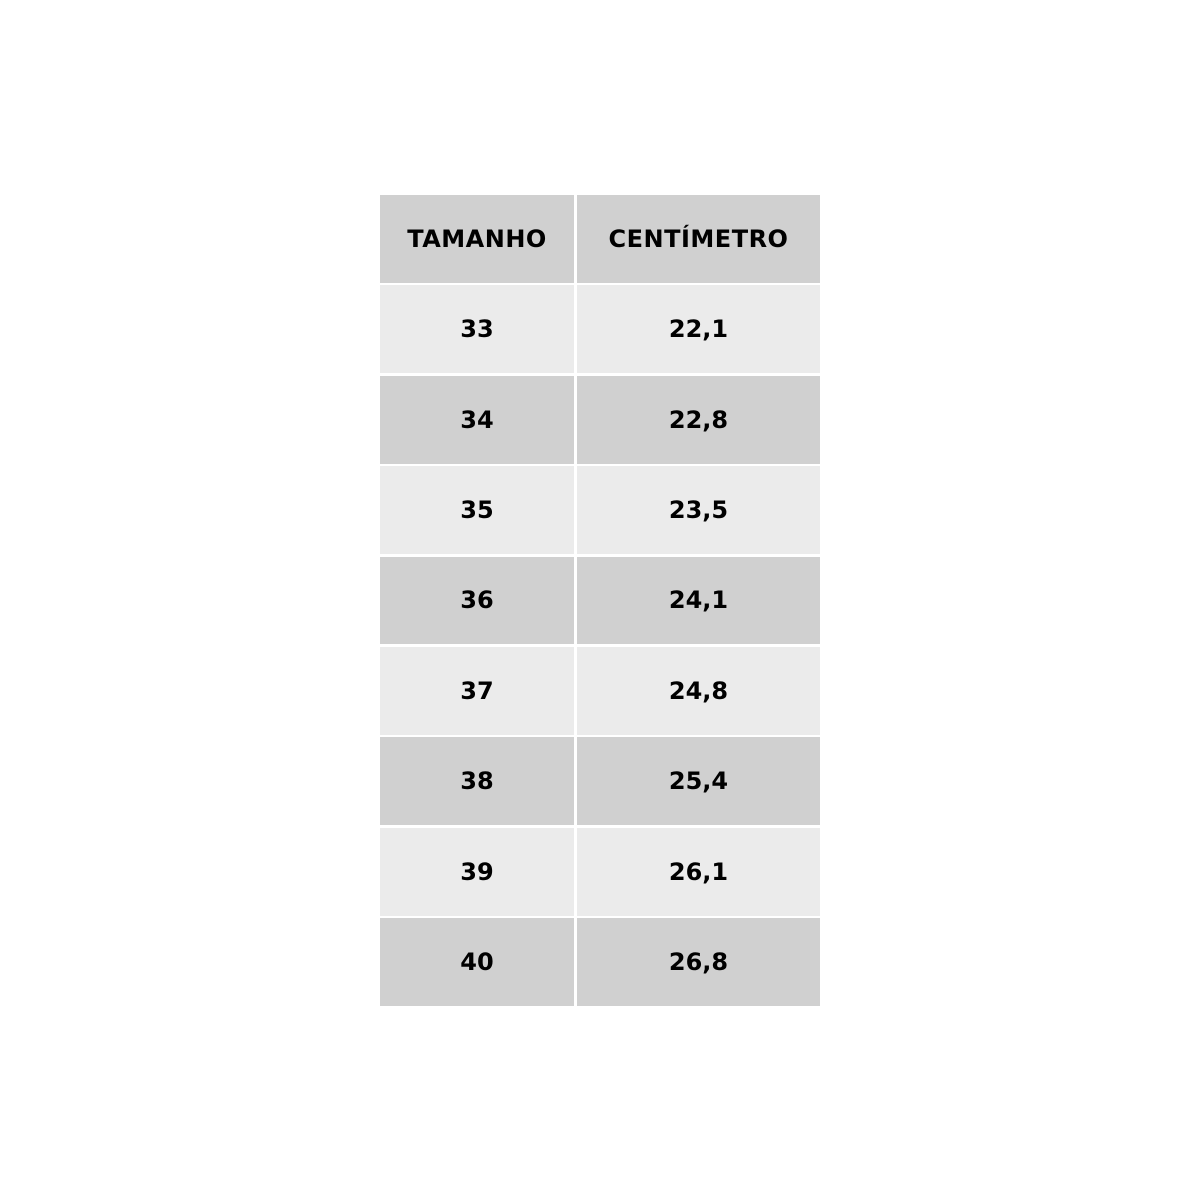 The width and height of the screenshot is (1200, 1200). I want to click on size-cell: 33, so click(477, 329).